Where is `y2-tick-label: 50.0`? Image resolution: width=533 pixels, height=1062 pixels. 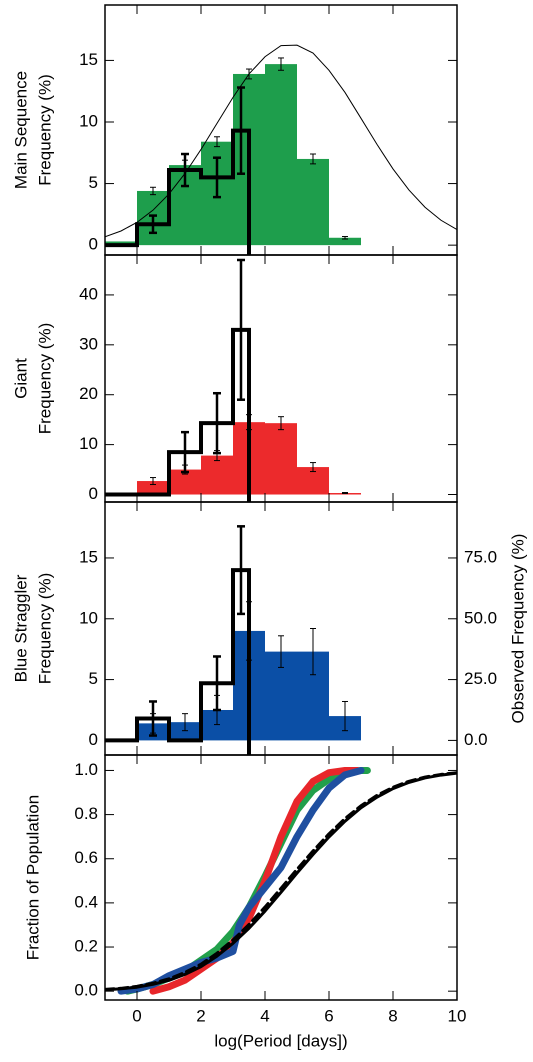
y2-tick-label: 50.0 is located at coordinates (480, 617).